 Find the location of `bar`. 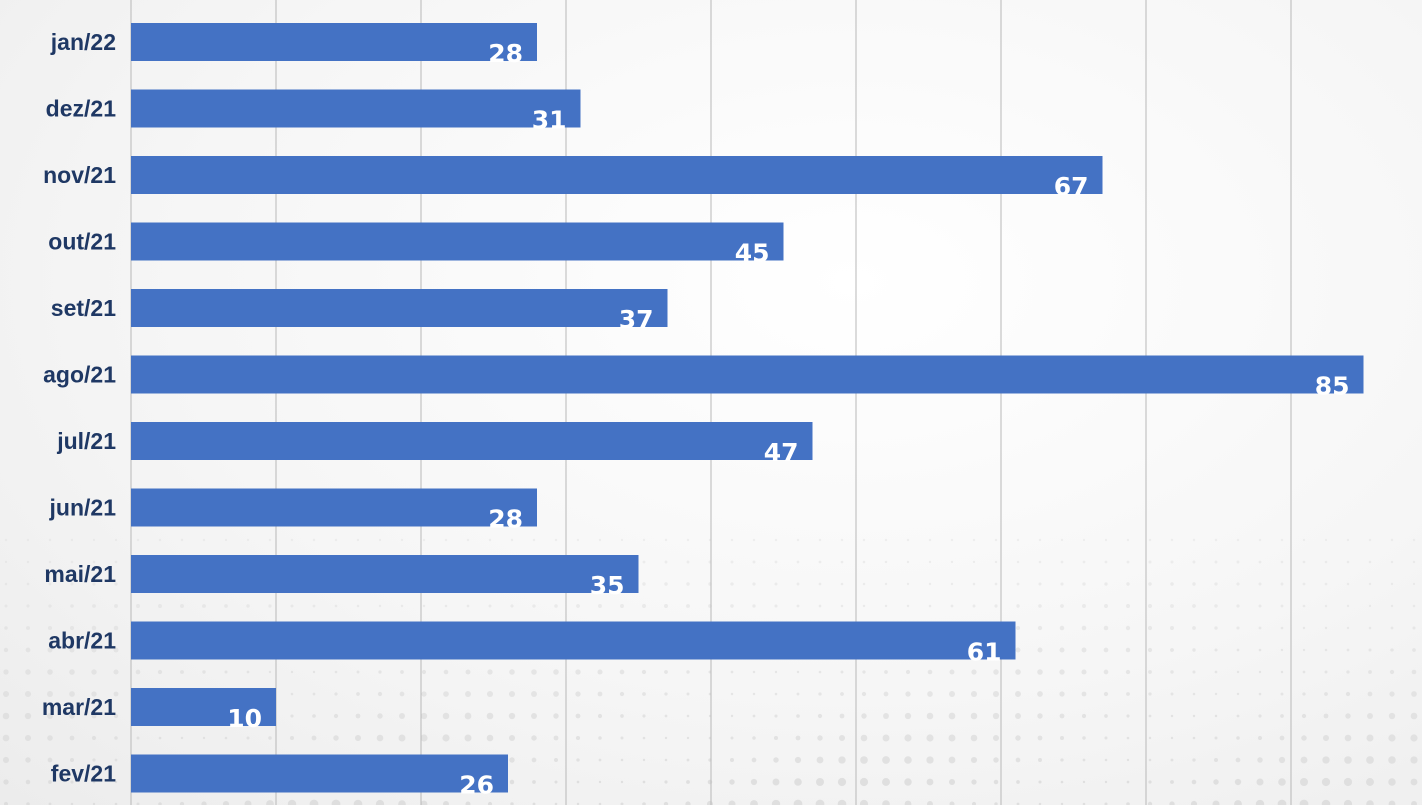

bar is located at coordinates (356, 108).